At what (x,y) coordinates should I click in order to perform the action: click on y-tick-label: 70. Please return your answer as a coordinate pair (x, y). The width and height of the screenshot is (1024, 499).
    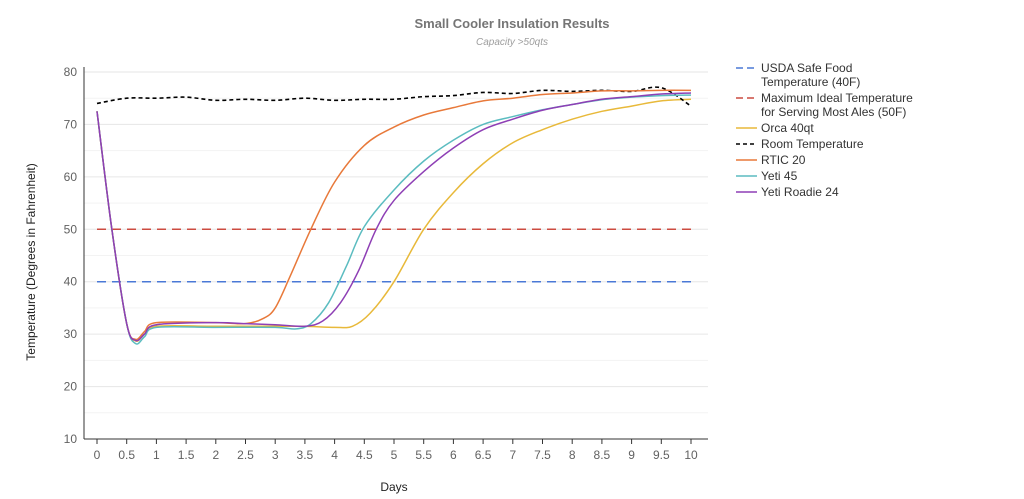
    Looking at the image, I should click on (71, 124).